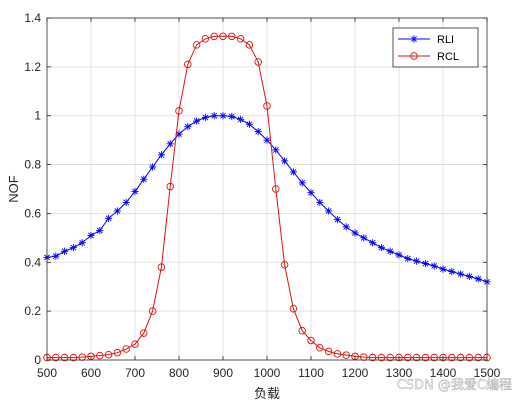  What do you see at coordinates (32, 311) in the screenshot?
I see `y-tick-label: 0.2` at bounding box center [32, 311].